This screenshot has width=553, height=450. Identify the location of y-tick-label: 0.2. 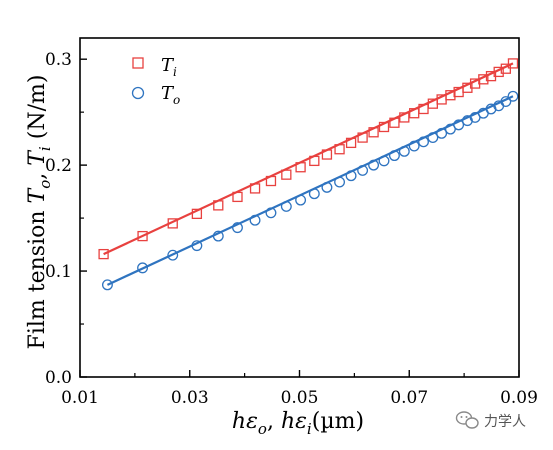
(58, 166).